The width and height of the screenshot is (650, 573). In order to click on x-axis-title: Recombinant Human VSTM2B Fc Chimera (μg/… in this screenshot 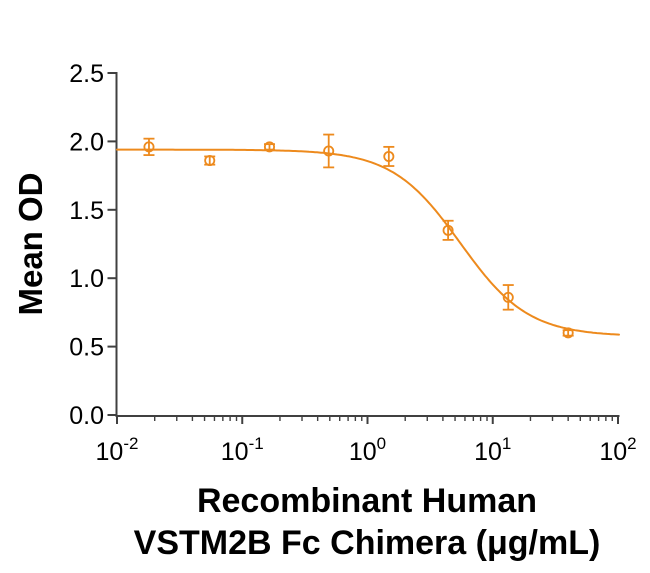, I will do `click(358, 522)`.